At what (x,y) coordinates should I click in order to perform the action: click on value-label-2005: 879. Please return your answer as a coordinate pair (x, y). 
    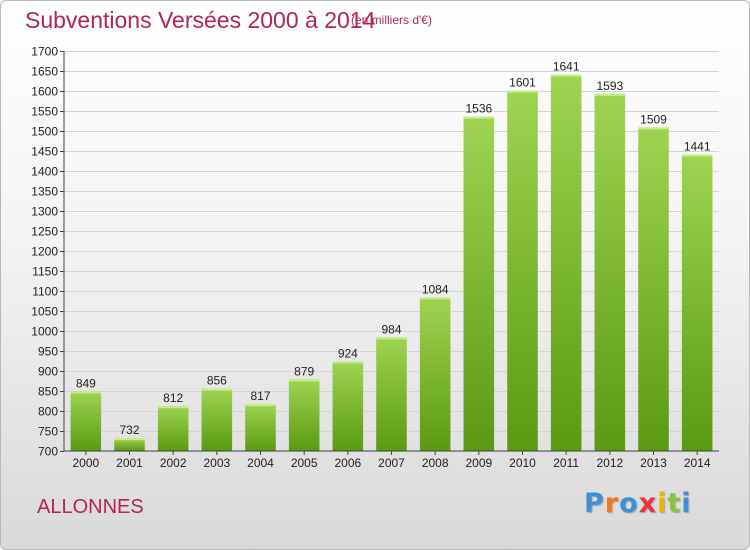
    Looking at the image, I should click on (304, 371).